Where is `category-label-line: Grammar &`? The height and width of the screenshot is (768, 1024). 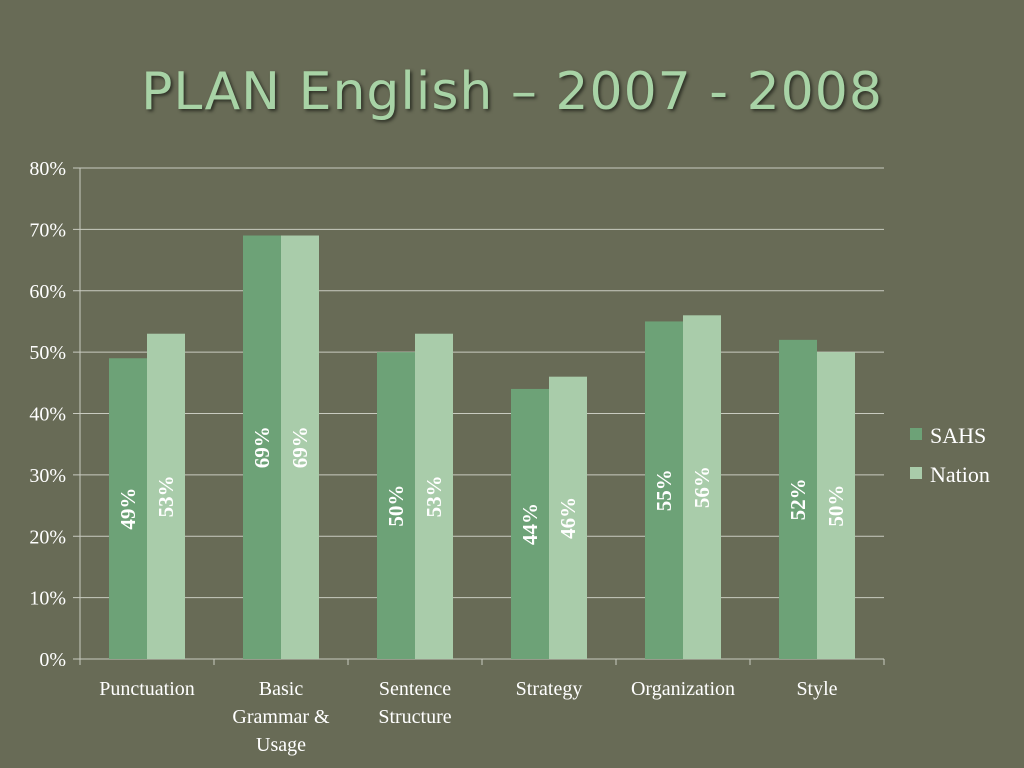
category-label-line: Grammar & is located at coordinates (281, 717).